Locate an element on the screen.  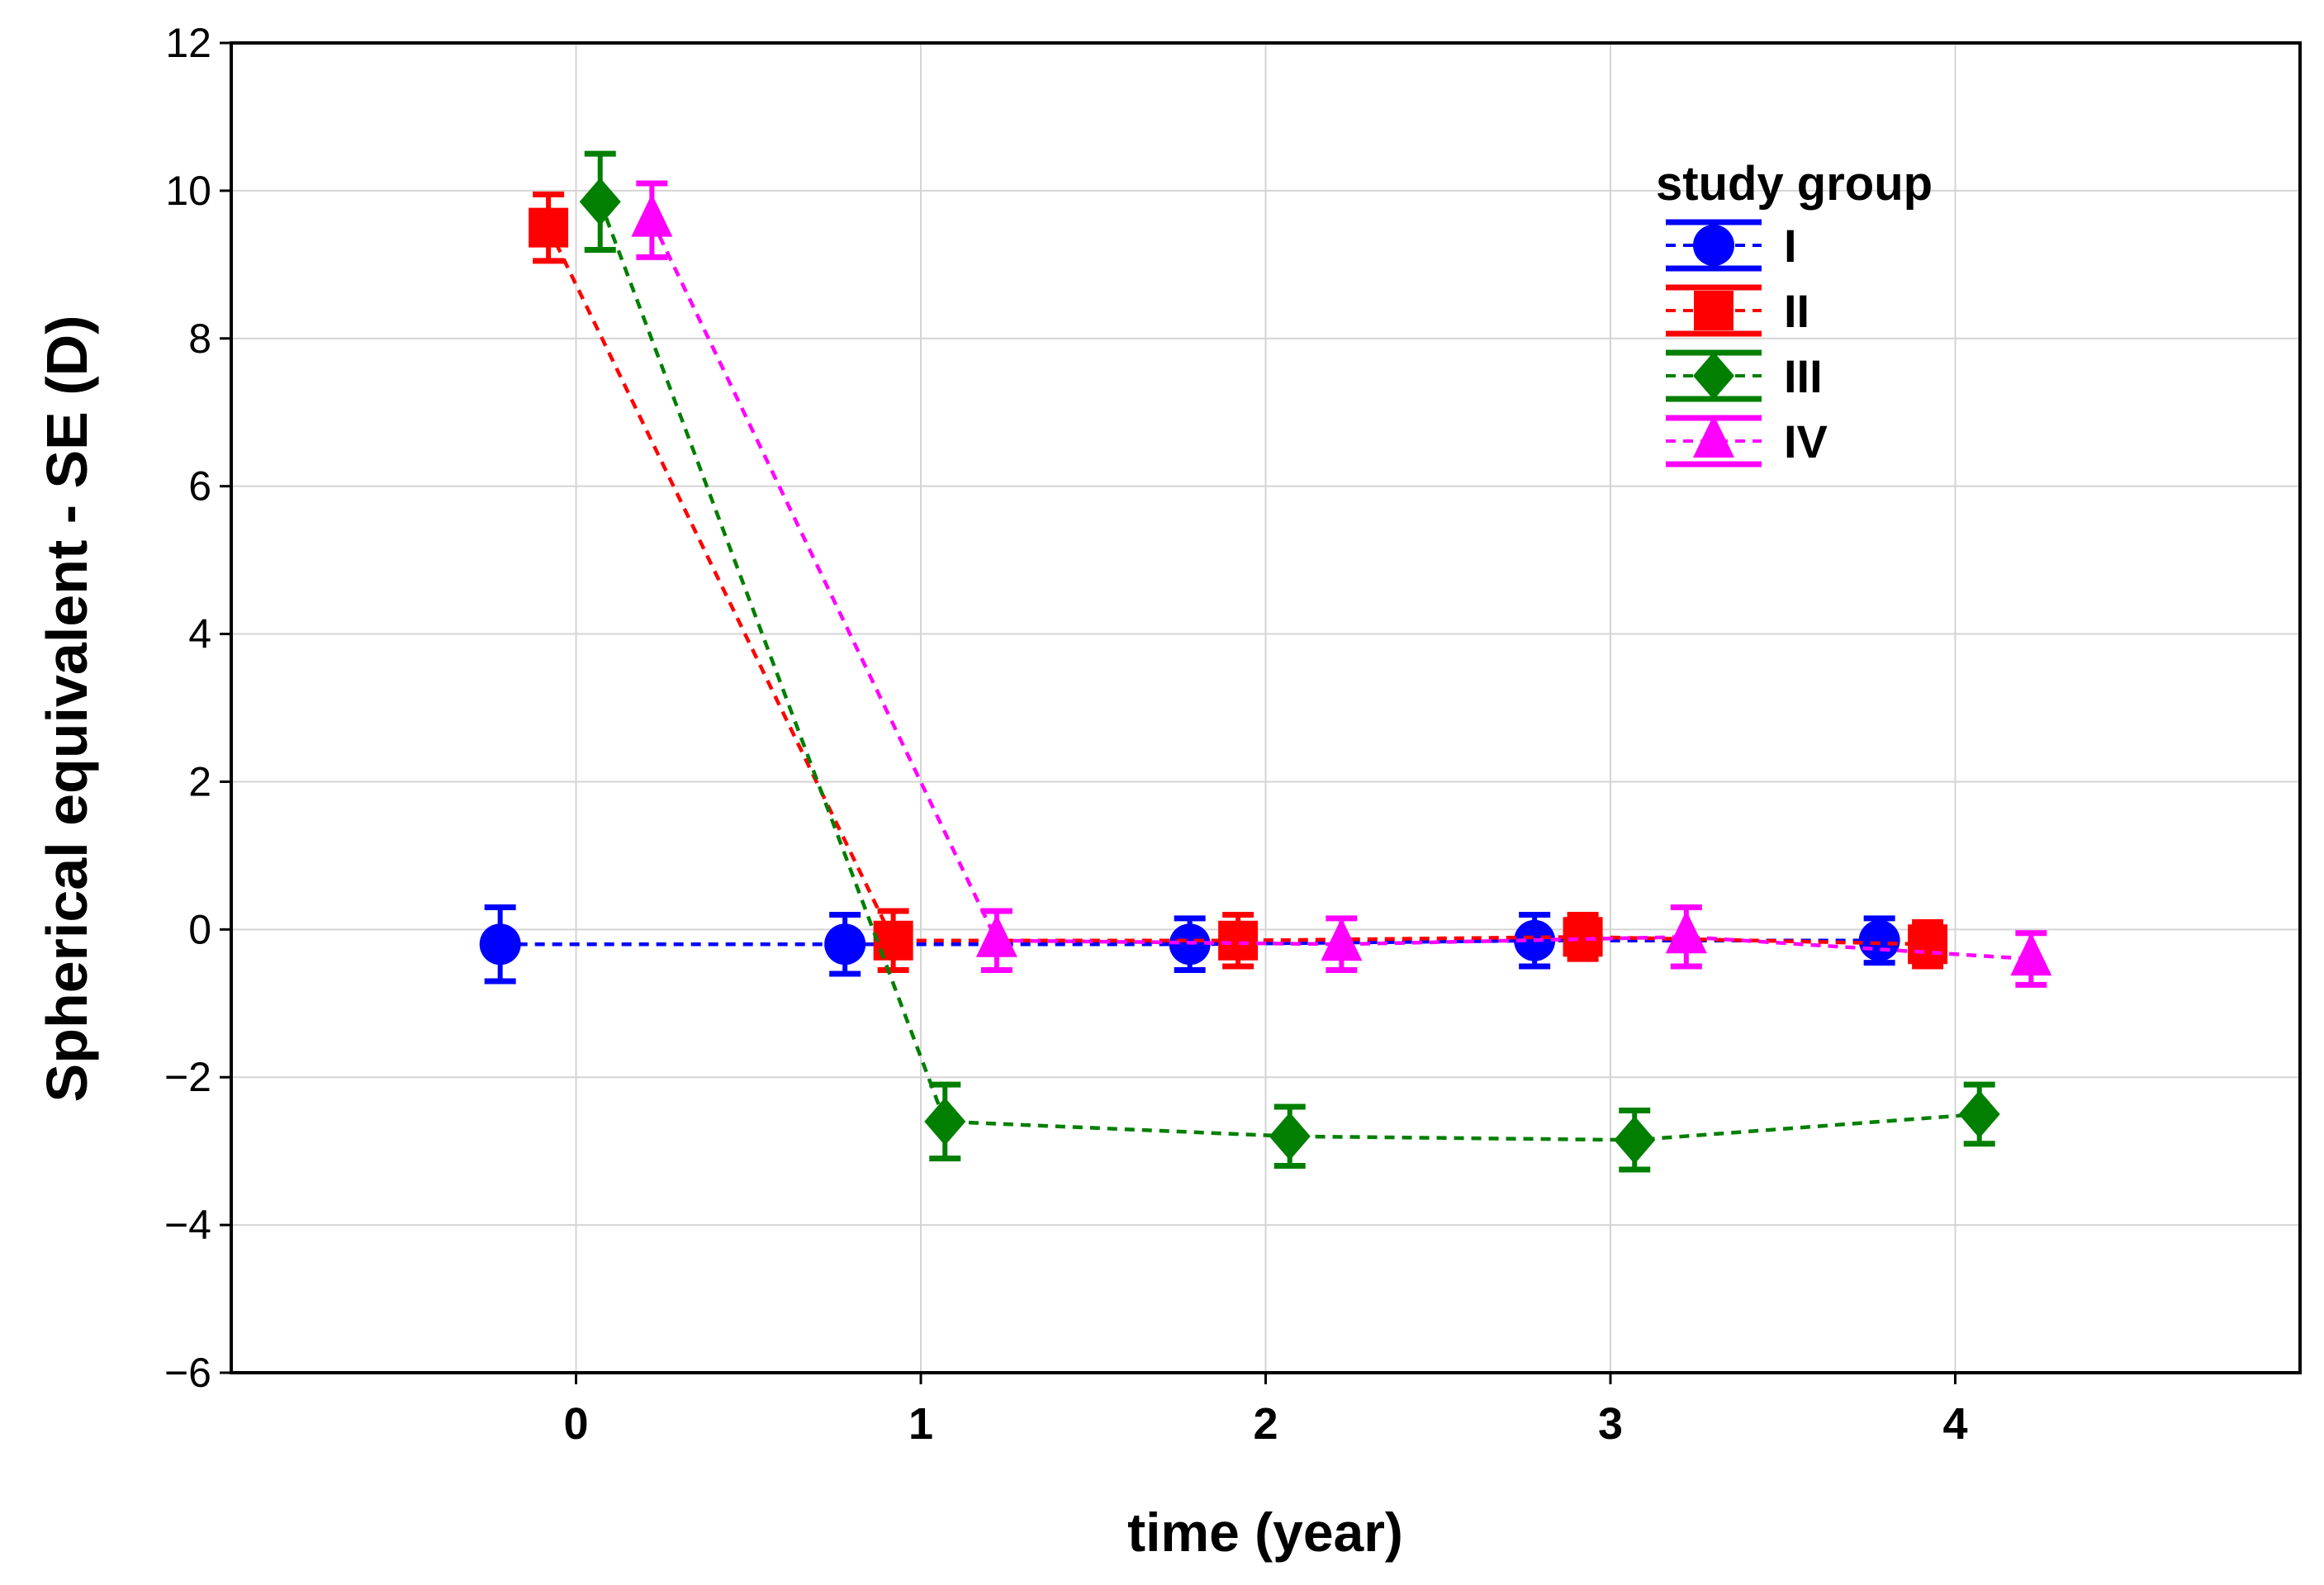
y-tick-label: 0 is located at coordinates (199, 929).